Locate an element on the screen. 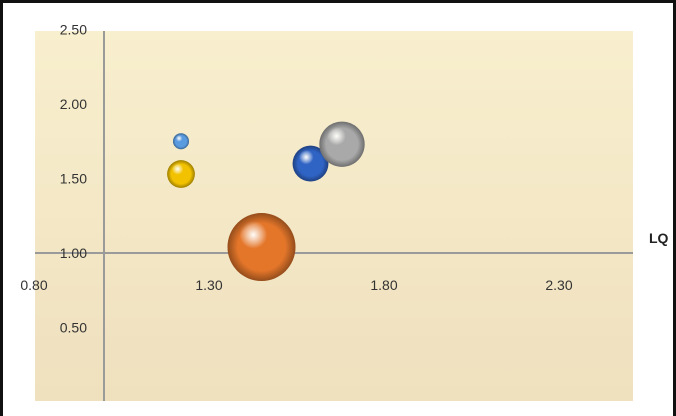 The height and width of the screenshot is (416, 676). y-tick-label: 0.50 is located at coordinates (73, 328).